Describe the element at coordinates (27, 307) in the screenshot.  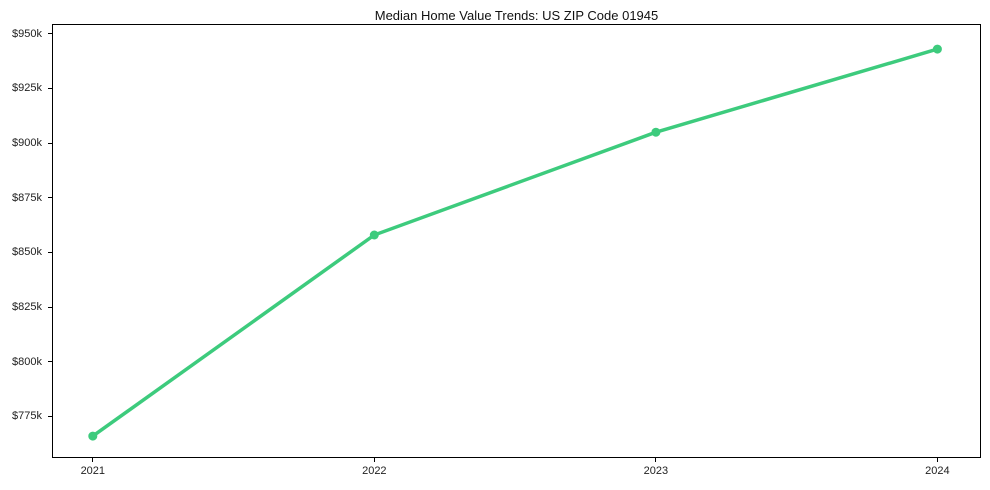
I see `y-tick-label: $825k` at that location.